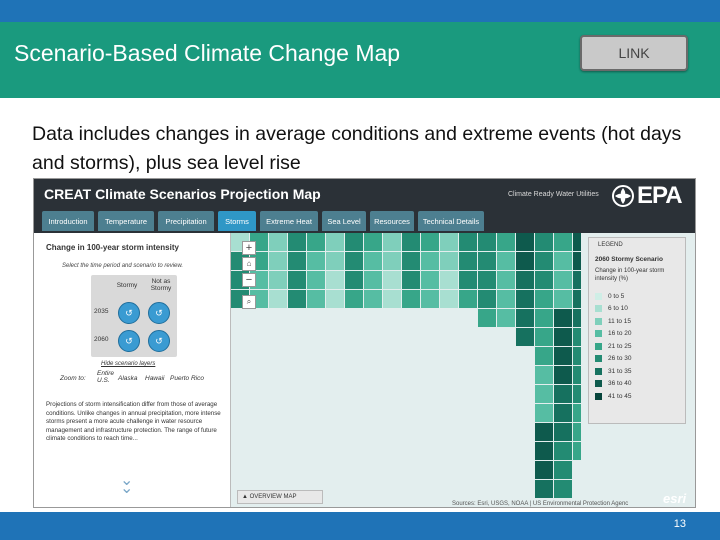  I want to click on hide-scenario-layers-link: Hide scenario layers, so click(128, 364).